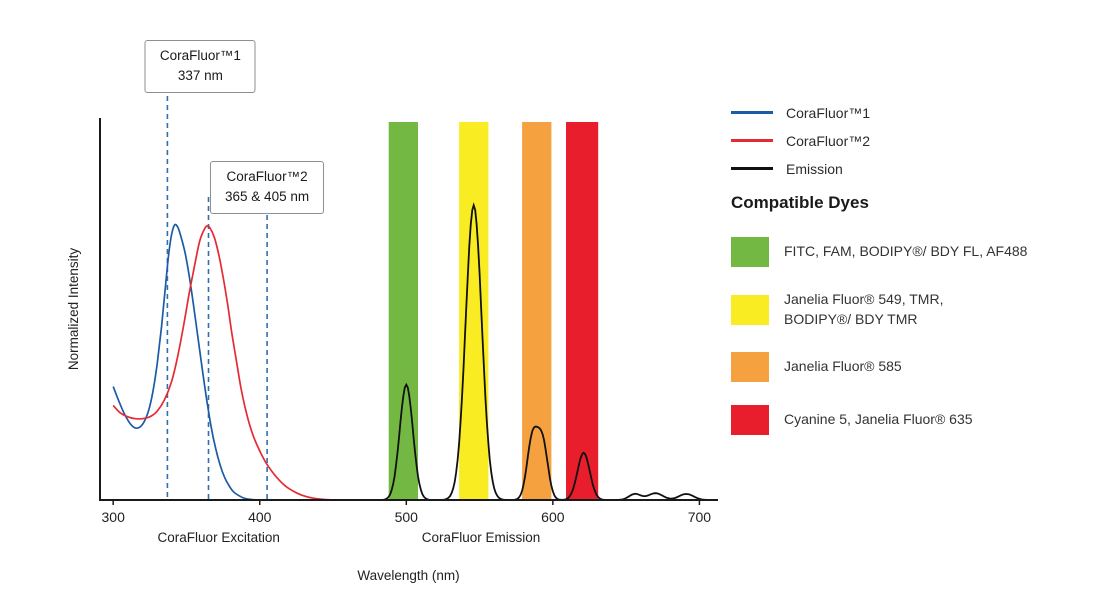 This screenshot has height=612, width=1110. What do you see at coordinates (700, 517) in the screenshot?
I see `x-tick-label: 700` at bounding box center [700, 517].